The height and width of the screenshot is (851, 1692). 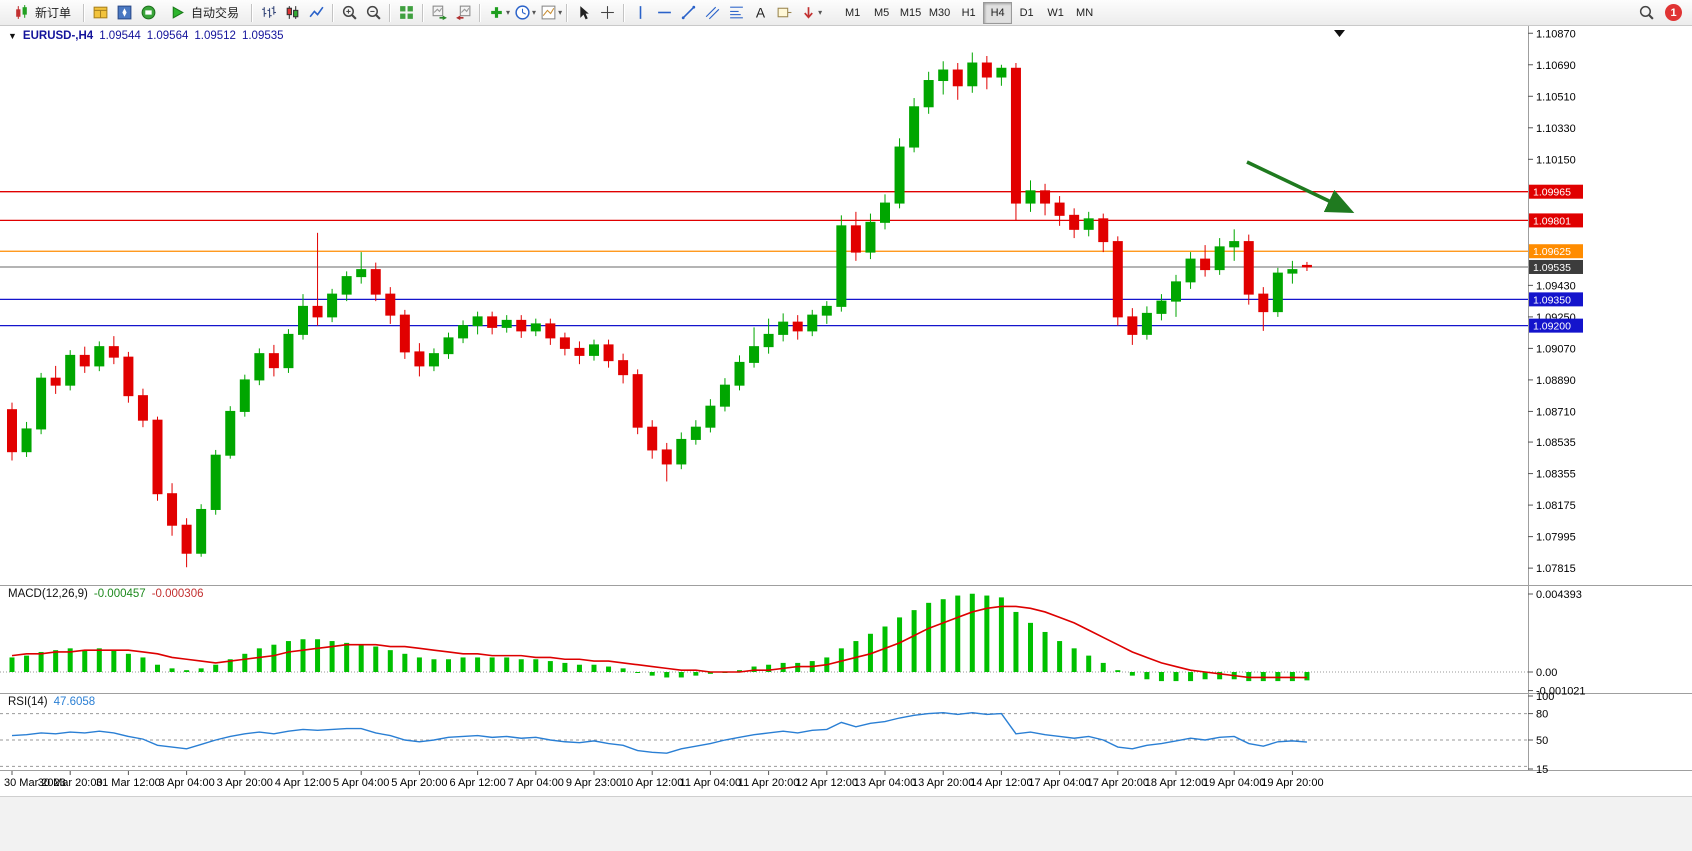 I want to click on fibo-icon, so click(x=736, y=13).